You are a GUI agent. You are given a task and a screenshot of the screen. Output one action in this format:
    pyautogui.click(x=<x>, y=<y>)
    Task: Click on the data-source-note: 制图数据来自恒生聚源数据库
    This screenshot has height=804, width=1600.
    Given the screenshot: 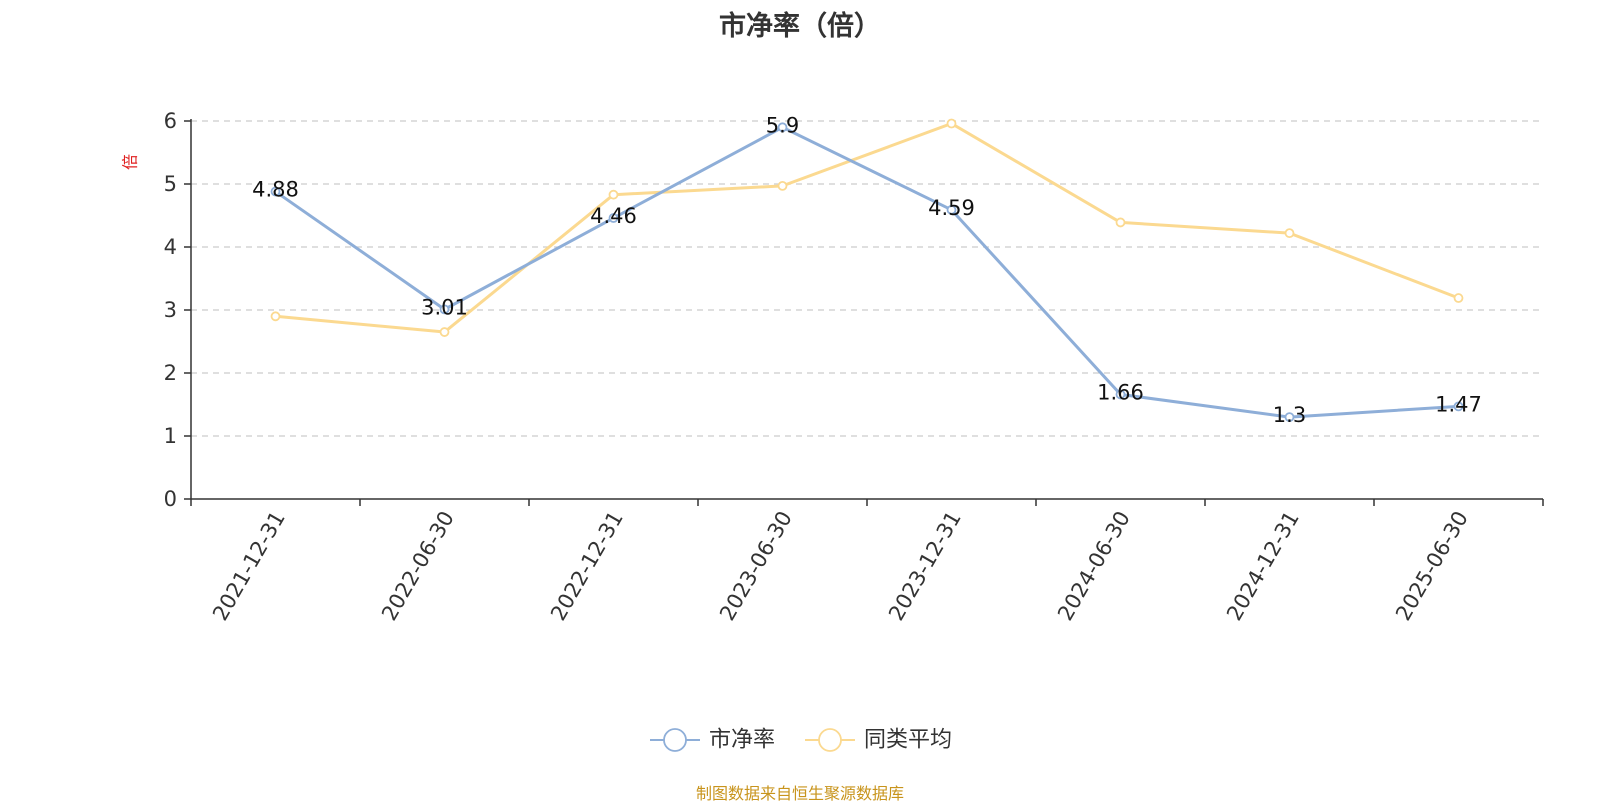 What is the action you would take?
    pyautogui.click(x=799, y=793)
    